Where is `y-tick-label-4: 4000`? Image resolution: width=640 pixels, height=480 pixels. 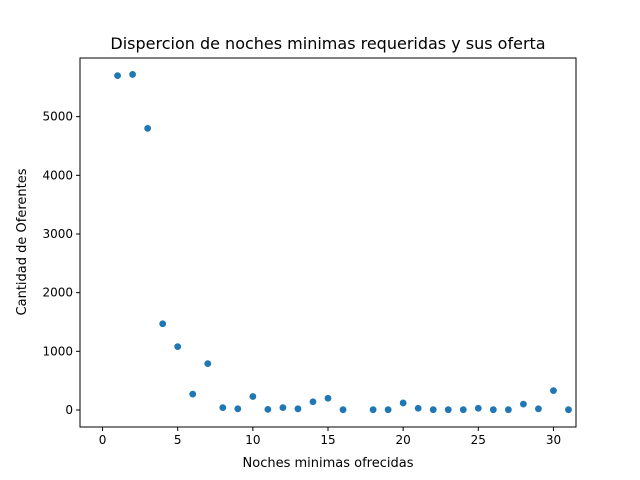
y-tick-label-4: 4000 is located at coordinates (57, 175).